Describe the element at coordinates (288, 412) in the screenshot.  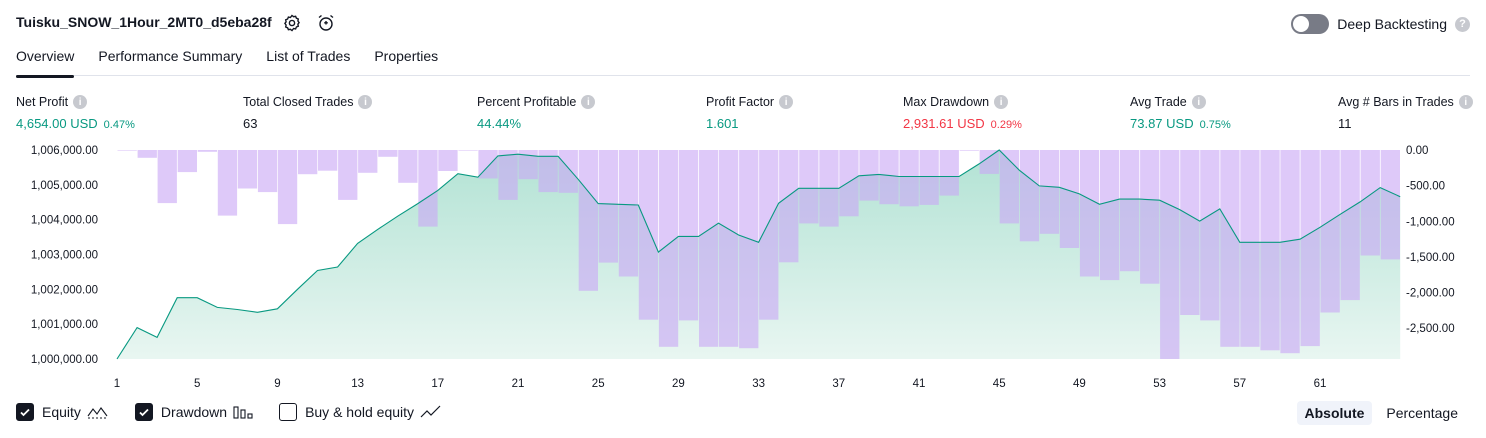
I see `buy-hold-checkbox` at that location.